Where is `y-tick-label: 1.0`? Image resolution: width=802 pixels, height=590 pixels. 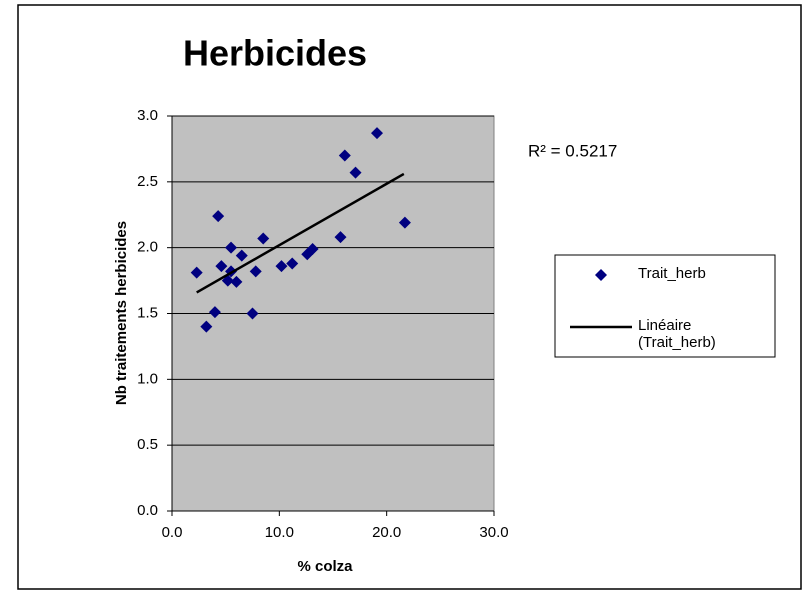 y-tick-label: 1.0 is located at coordinates (147, 378).